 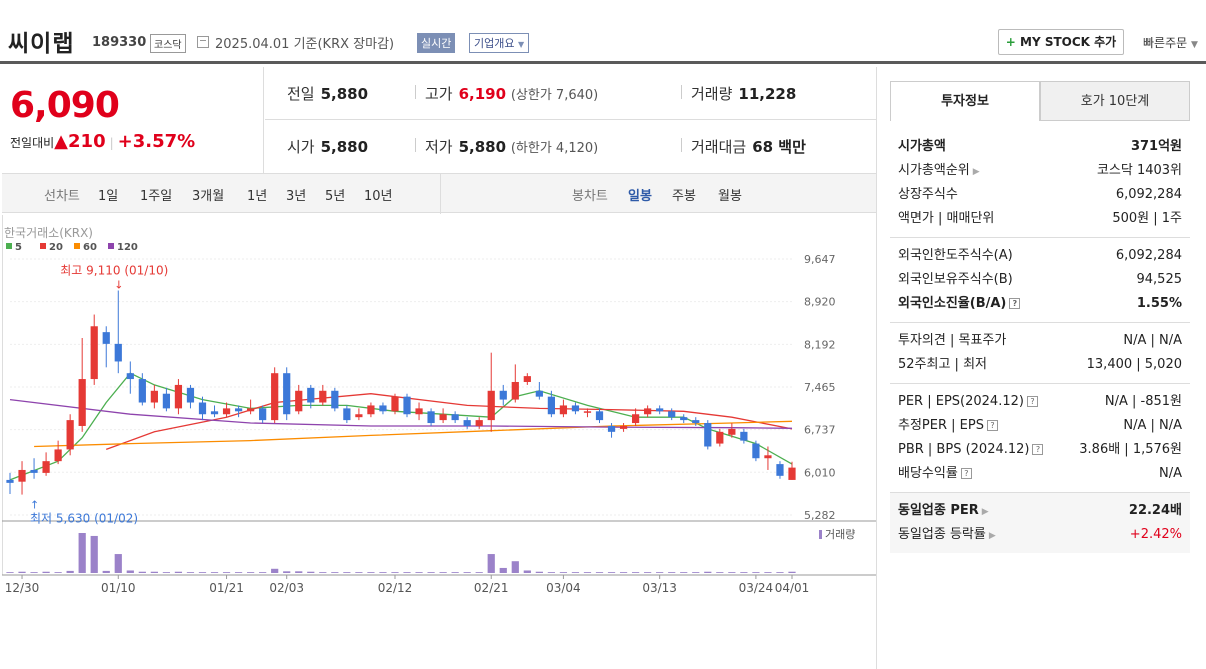 I want to click on info-key: 동일업종 PER ▶, so click(x=943, y=511).